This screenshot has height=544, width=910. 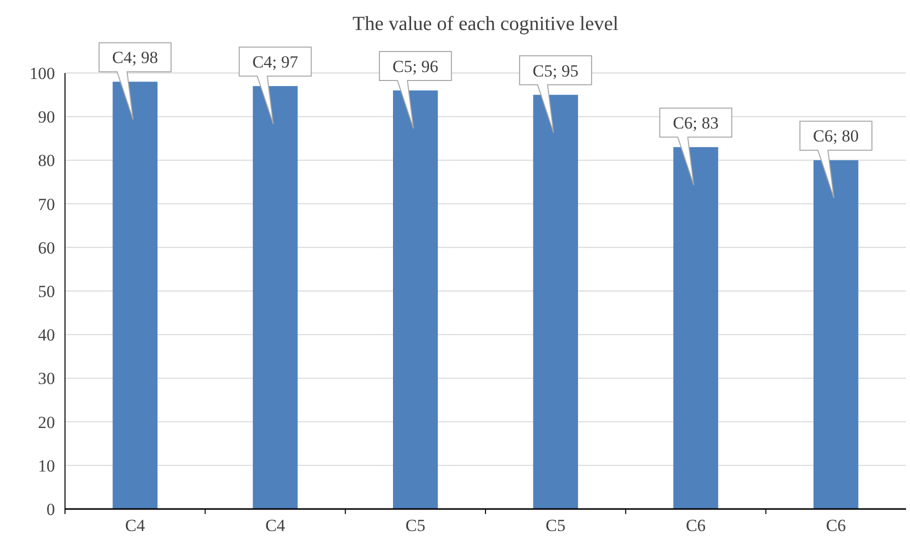 What do you see at coordinates (46, 466) in the screenshot?
I see `y-tick-label: 10` at bounding box center [46, 466].